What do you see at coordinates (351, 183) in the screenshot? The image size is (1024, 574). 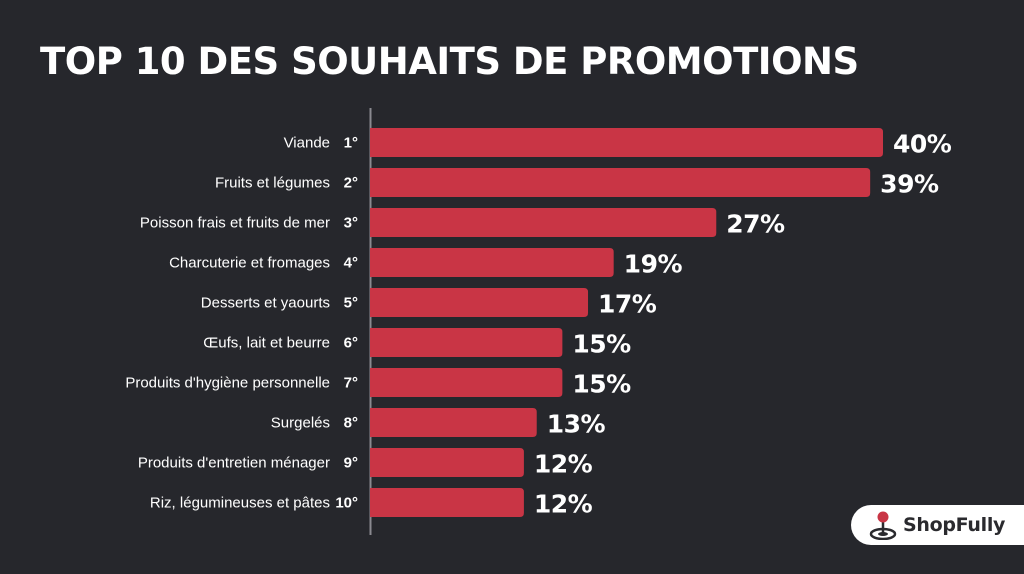 I see `rank-label-2: 2°` at bounding box center [351, 183].